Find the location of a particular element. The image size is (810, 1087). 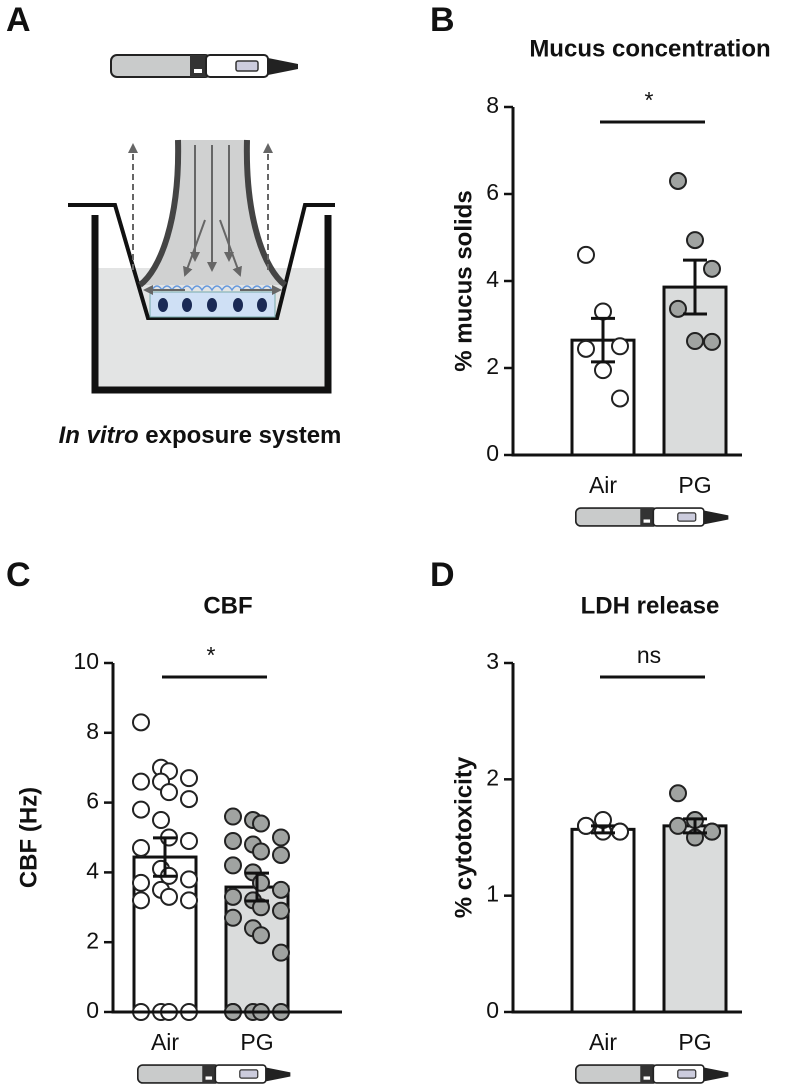

y-tick-label: 1 is located at coordinates (492, 894).